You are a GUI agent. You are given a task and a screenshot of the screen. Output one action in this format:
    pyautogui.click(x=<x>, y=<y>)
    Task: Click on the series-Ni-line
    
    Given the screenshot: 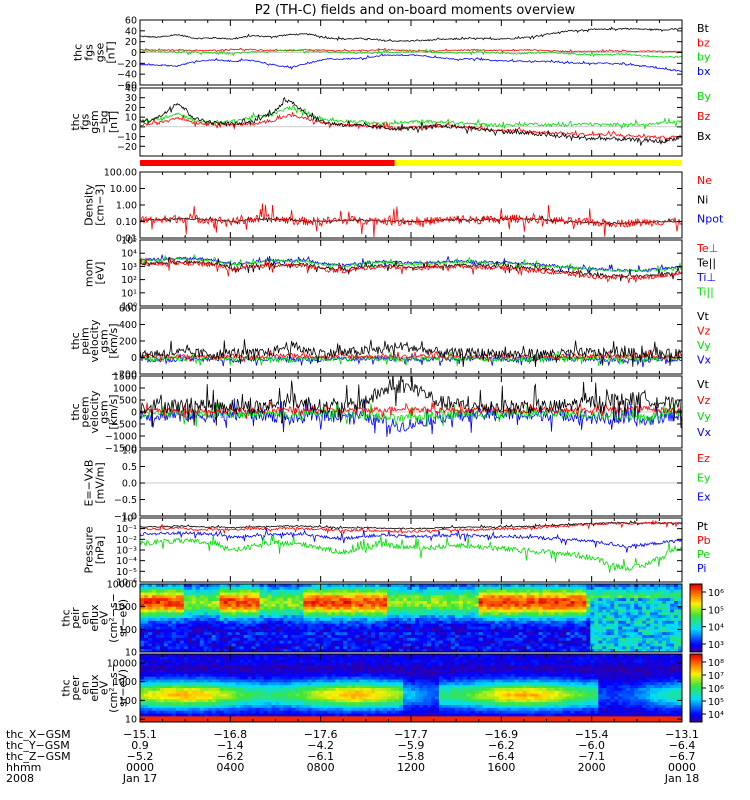 What is the action you would take?
    pyautogui.click(x=411, y=221)
    